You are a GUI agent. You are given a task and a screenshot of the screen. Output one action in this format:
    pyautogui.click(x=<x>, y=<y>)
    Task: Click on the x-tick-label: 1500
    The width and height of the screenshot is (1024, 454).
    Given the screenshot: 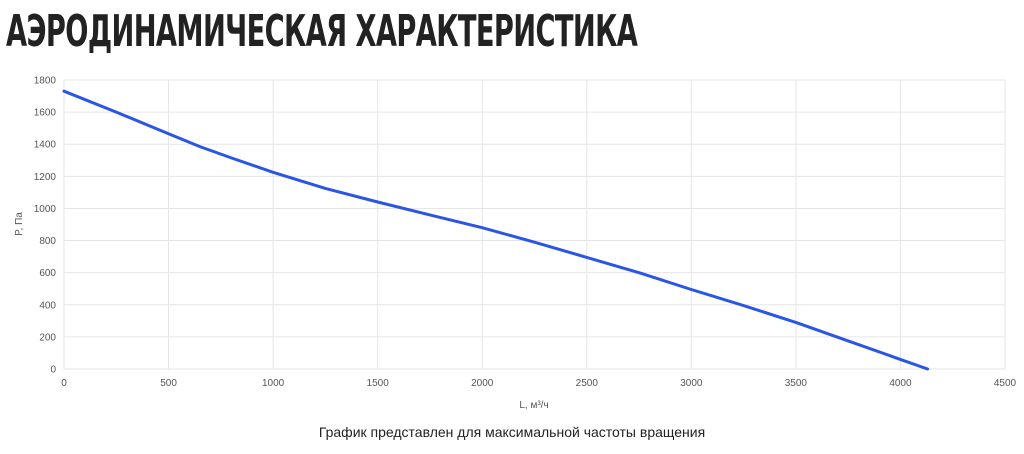 What is the action you would take?
    pyautogui.click(x=378, y=383)
    